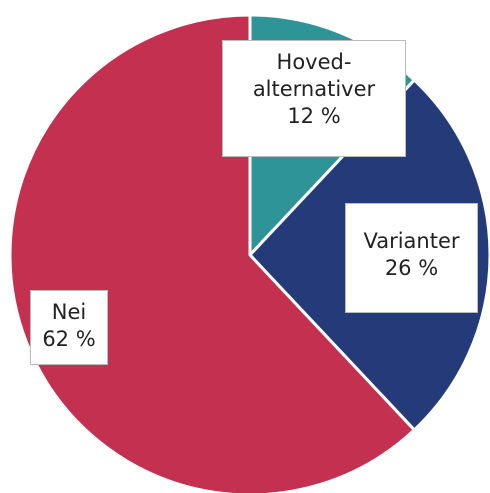 The width and height of the screenshot is (490, 493). I want to click on label-box: Varianter 26 %, so click(411, 258).